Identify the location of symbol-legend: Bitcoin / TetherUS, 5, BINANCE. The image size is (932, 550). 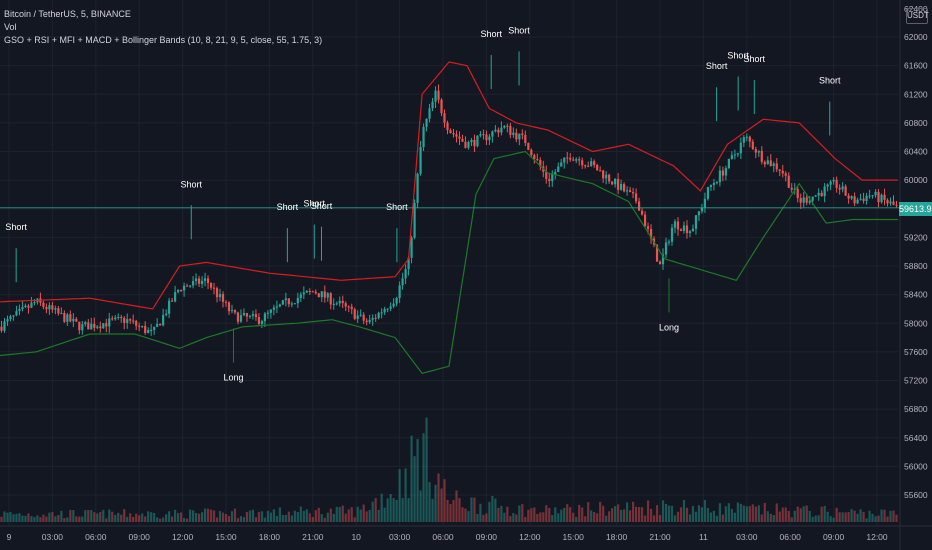
(67, 14).